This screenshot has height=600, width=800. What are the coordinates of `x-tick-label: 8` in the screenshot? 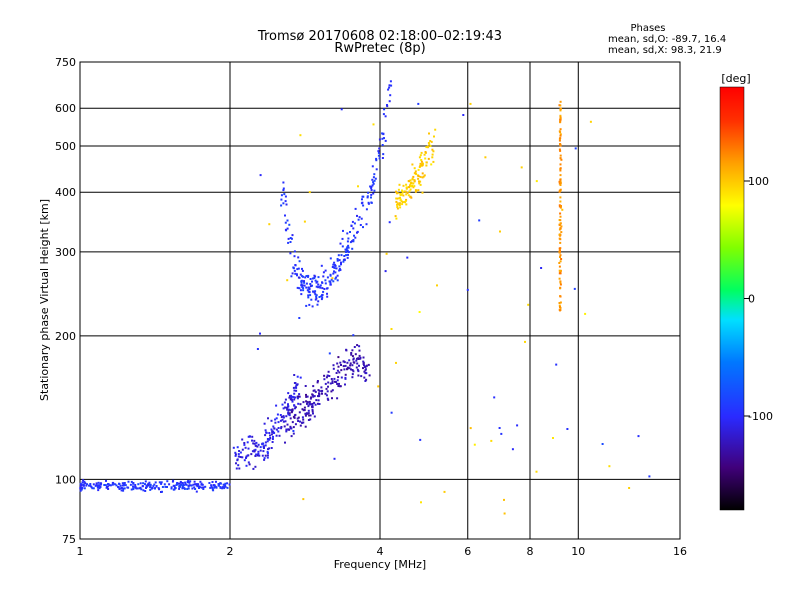 It's located at (530, 551).